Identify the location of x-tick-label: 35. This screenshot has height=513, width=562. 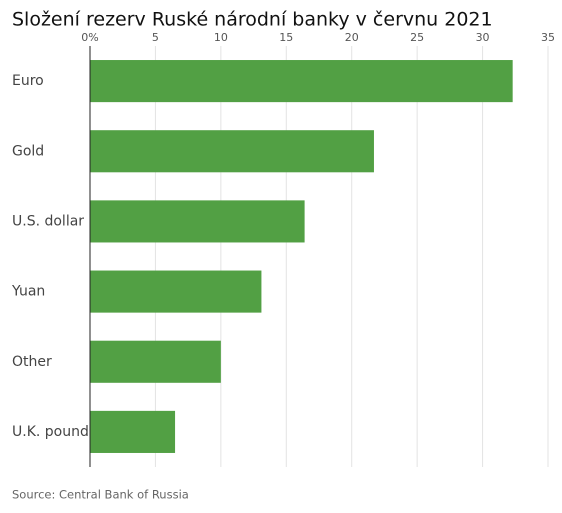
(548, 37).